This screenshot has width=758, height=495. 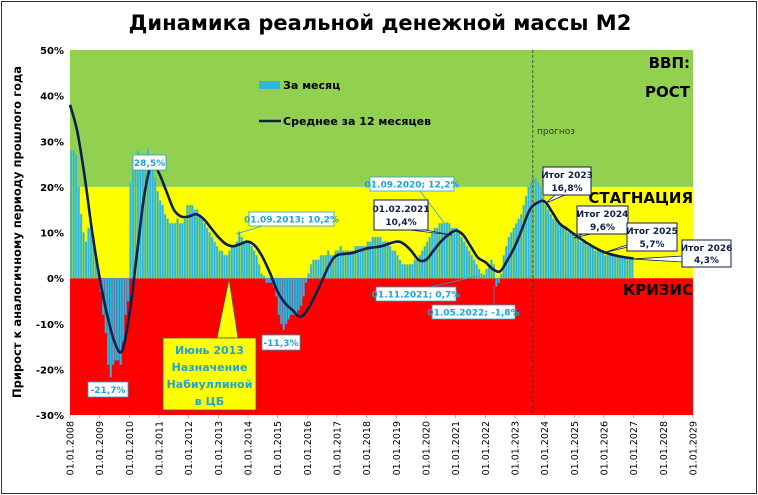 What do you see at coordinates (681, 253) in the screenshot?
I see `callout-itog-2026: Итог 2026 4,3%` at bounding box center [681, 253].